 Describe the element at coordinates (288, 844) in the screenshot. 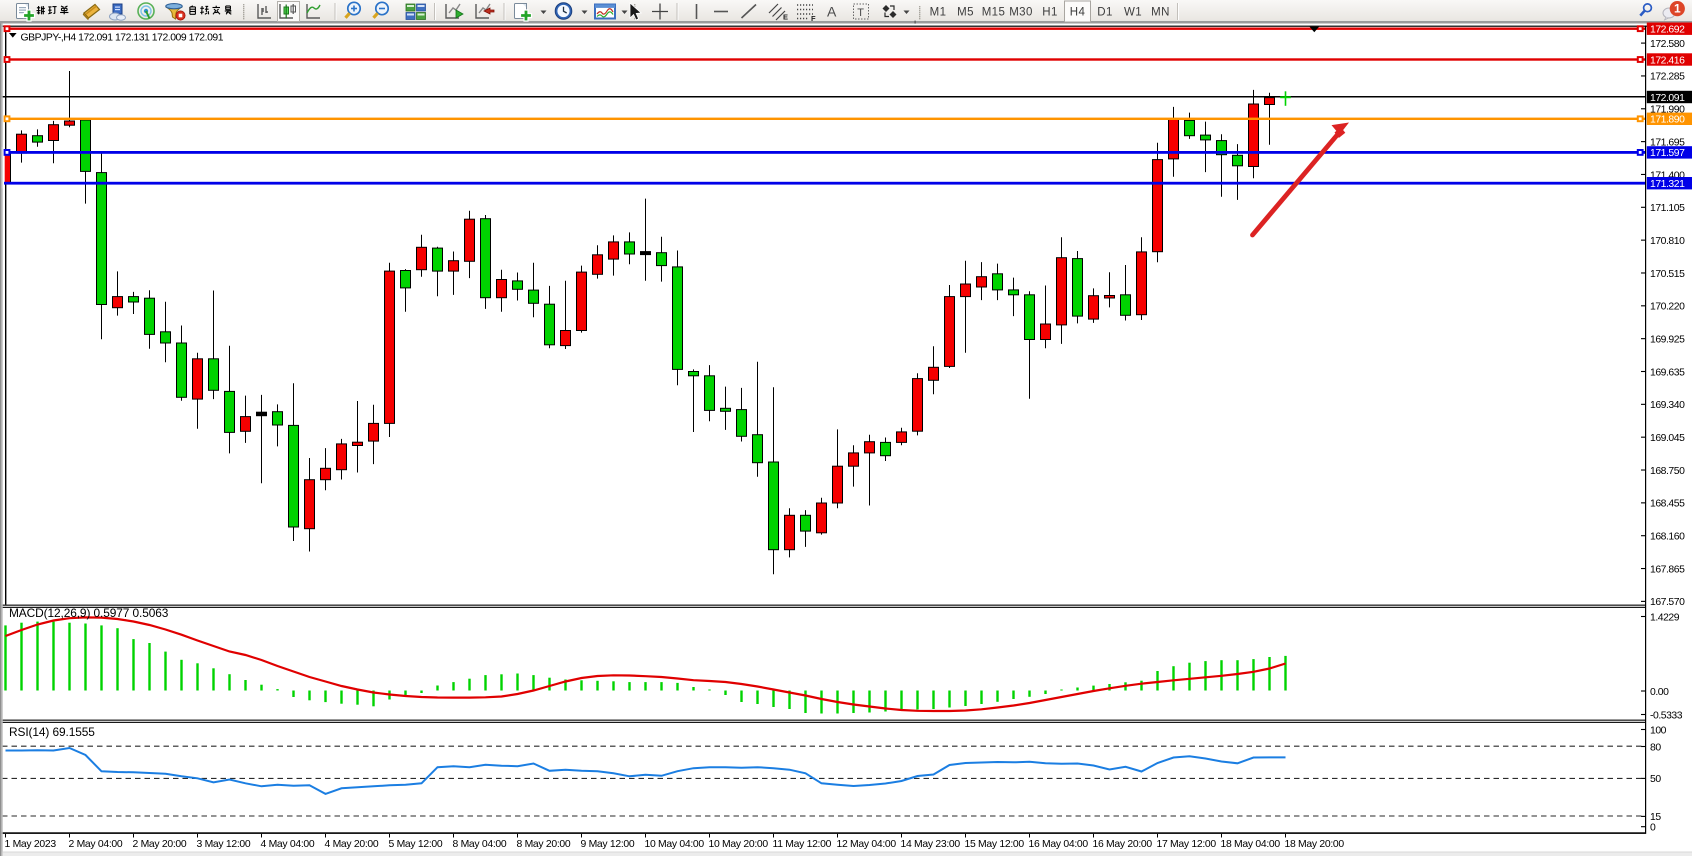

I see `svg-text: 4 May 04:00` at that location.